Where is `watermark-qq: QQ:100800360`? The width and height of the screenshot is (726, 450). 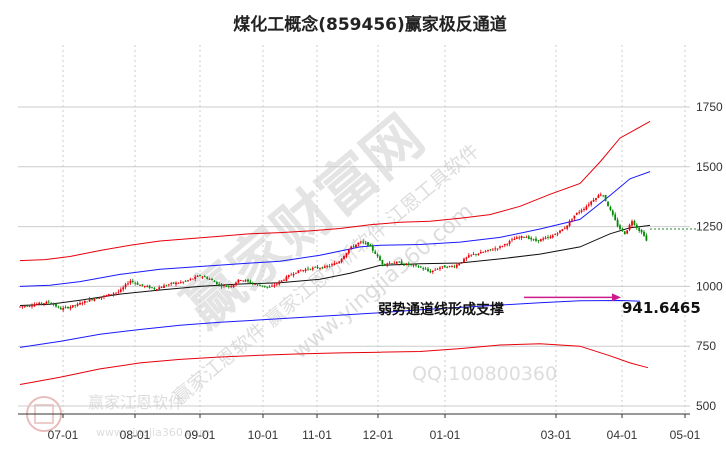
watermark-qq: QQ:100800360 is located at coordinates (484, 374).